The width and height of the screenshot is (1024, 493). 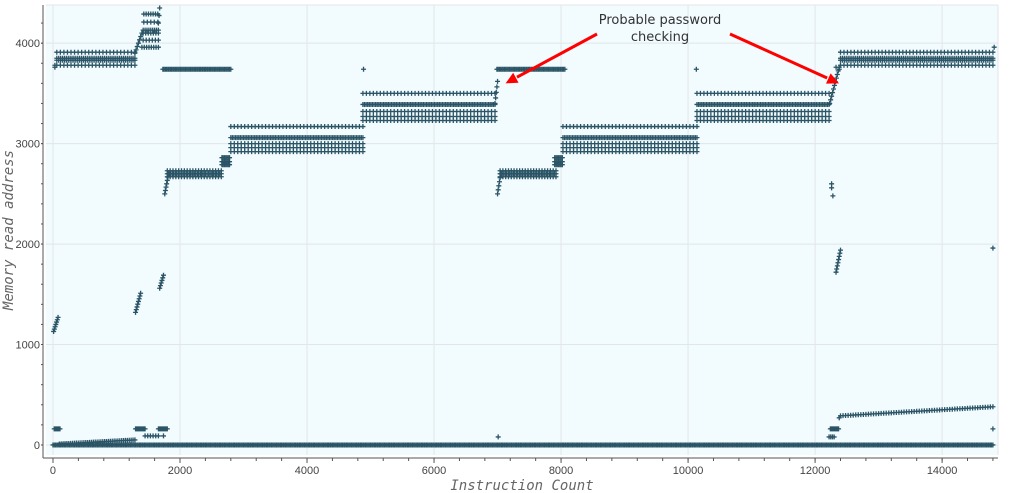 I want to click on x-tick-label: 6000, so click(x=434, y=471).